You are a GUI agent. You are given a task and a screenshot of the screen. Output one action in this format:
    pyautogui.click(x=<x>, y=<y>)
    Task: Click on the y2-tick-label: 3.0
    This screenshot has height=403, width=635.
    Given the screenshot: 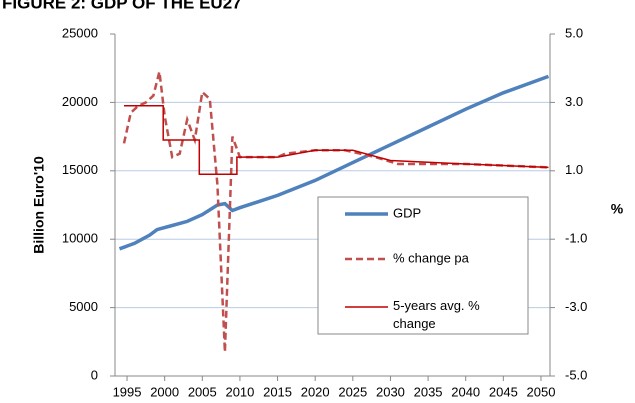 What is the action you would take?
    pyautogui.click(x=574, y=101)
    